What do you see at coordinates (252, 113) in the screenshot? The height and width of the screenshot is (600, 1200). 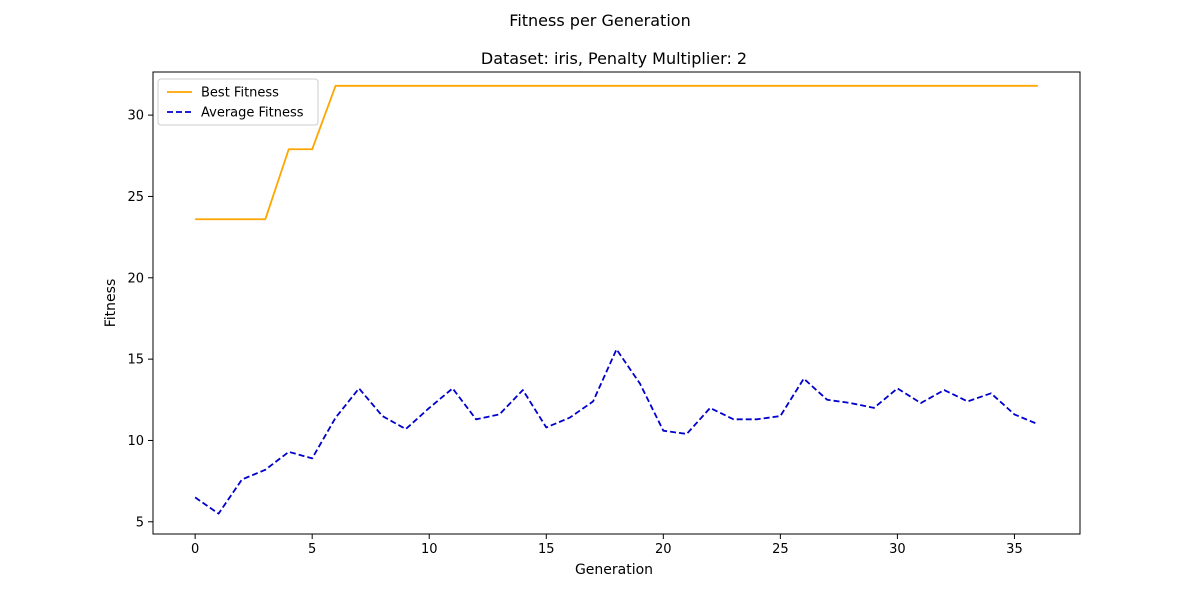 I see `legend-label-1: Average Fitness` at bounding box center [252, 113].